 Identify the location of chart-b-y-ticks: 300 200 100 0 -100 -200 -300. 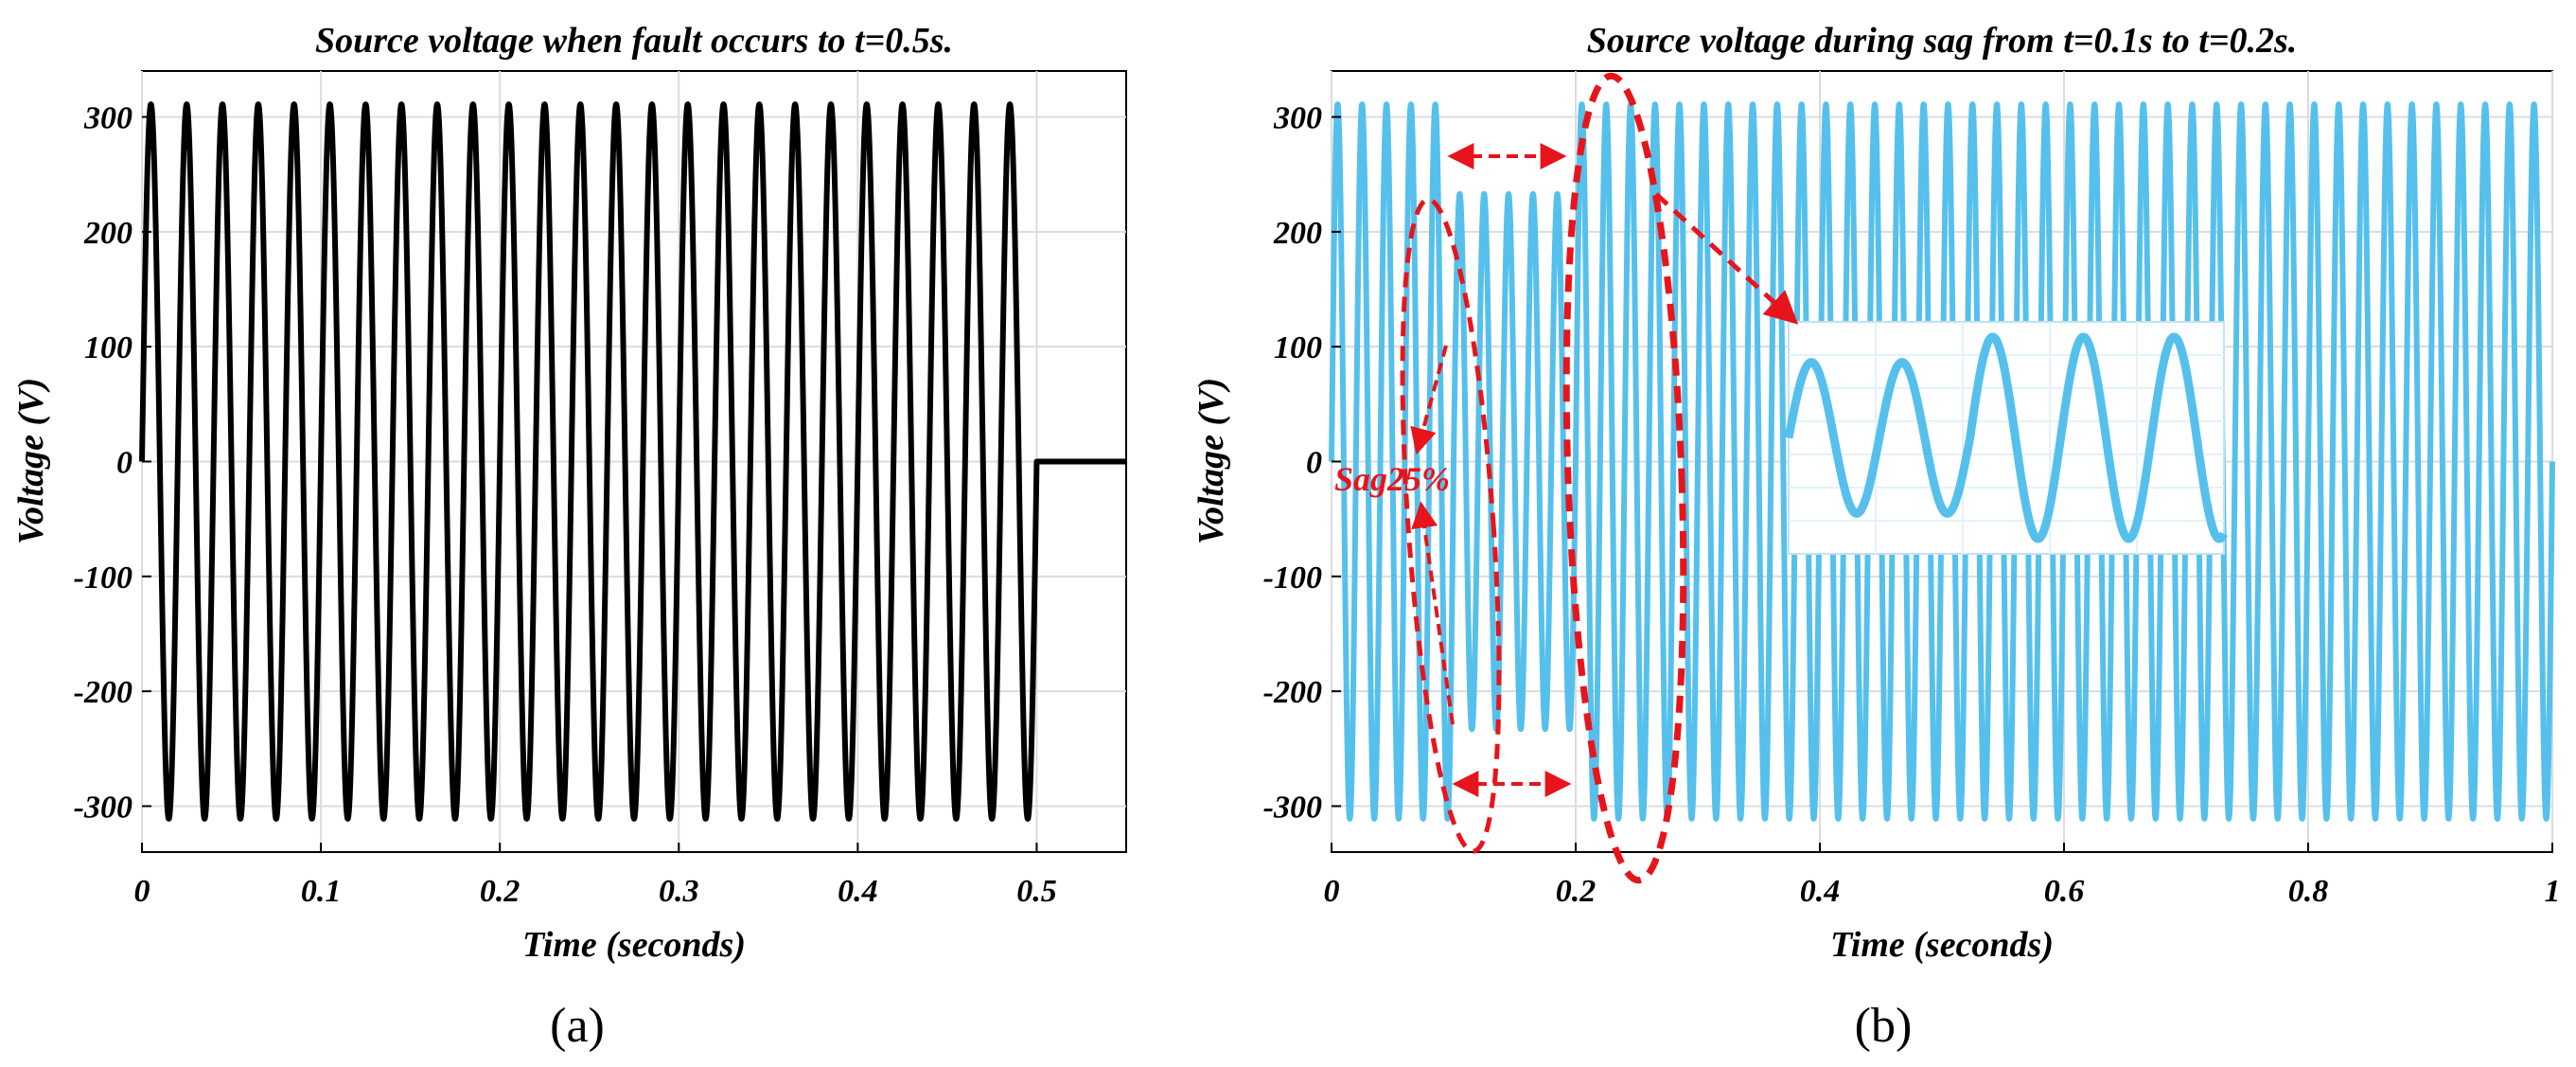
(1302, 463).